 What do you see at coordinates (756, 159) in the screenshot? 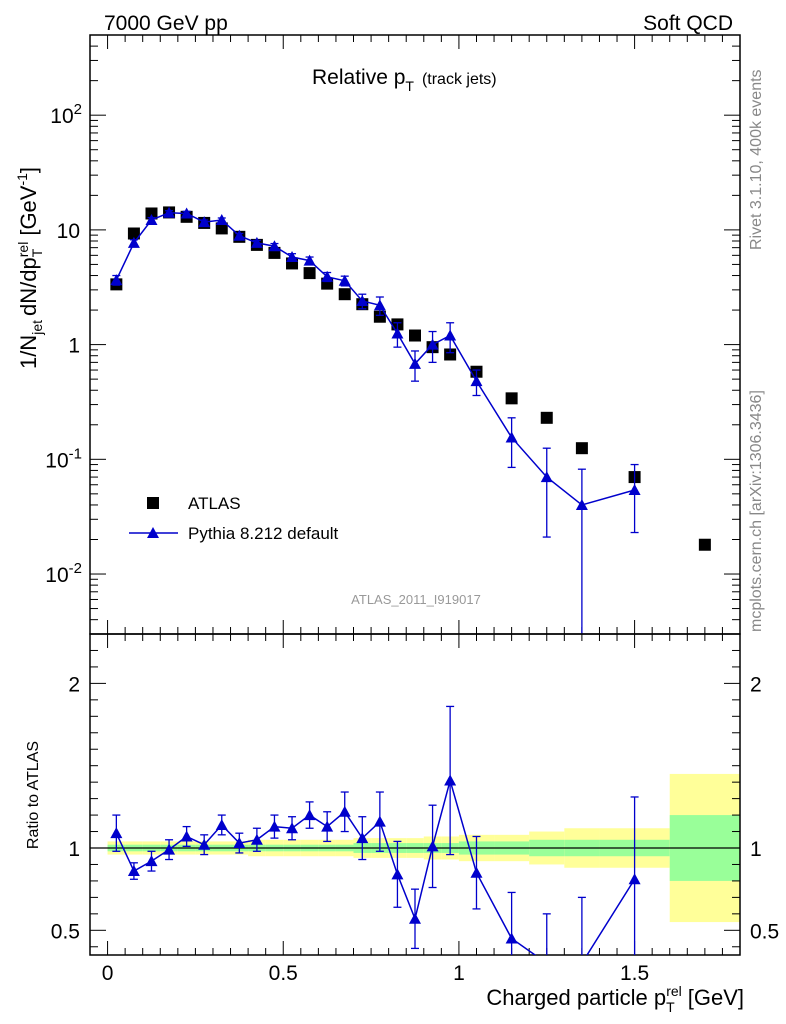
I see `side-label-top: Rivet 3.1.10, 400k events` at bounding box center [756, 159].